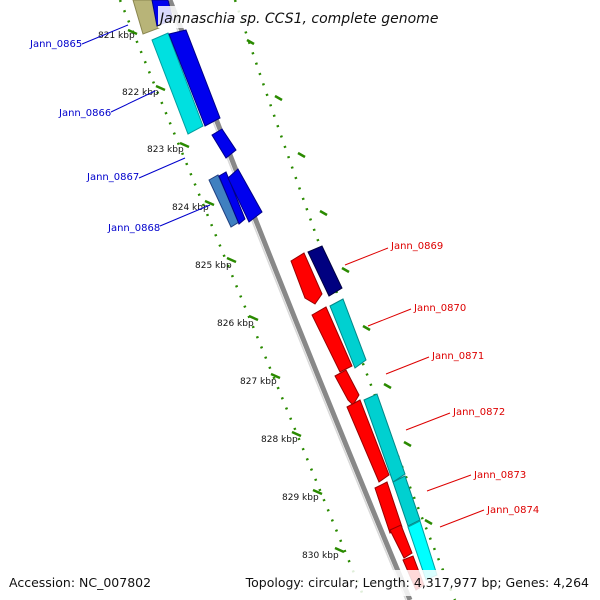  Describe the element at coordinates (416, 246) in the screenshot. I see `gene-label-right: Jann_0869` at that location.